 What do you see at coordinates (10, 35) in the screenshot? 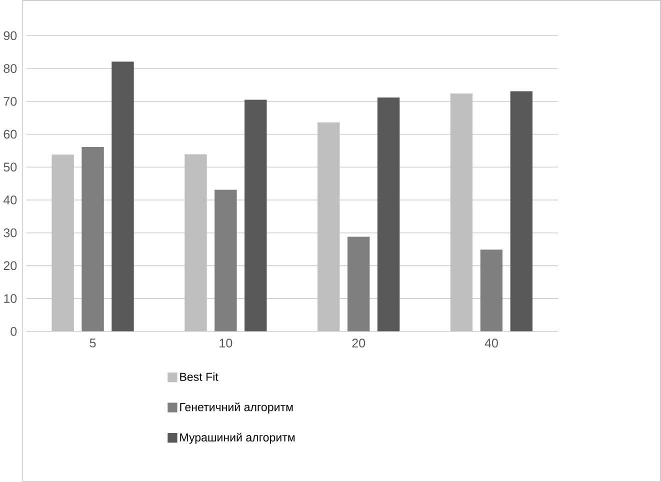
I see `y-tick-label: 90` at bounding box center [10, 35].